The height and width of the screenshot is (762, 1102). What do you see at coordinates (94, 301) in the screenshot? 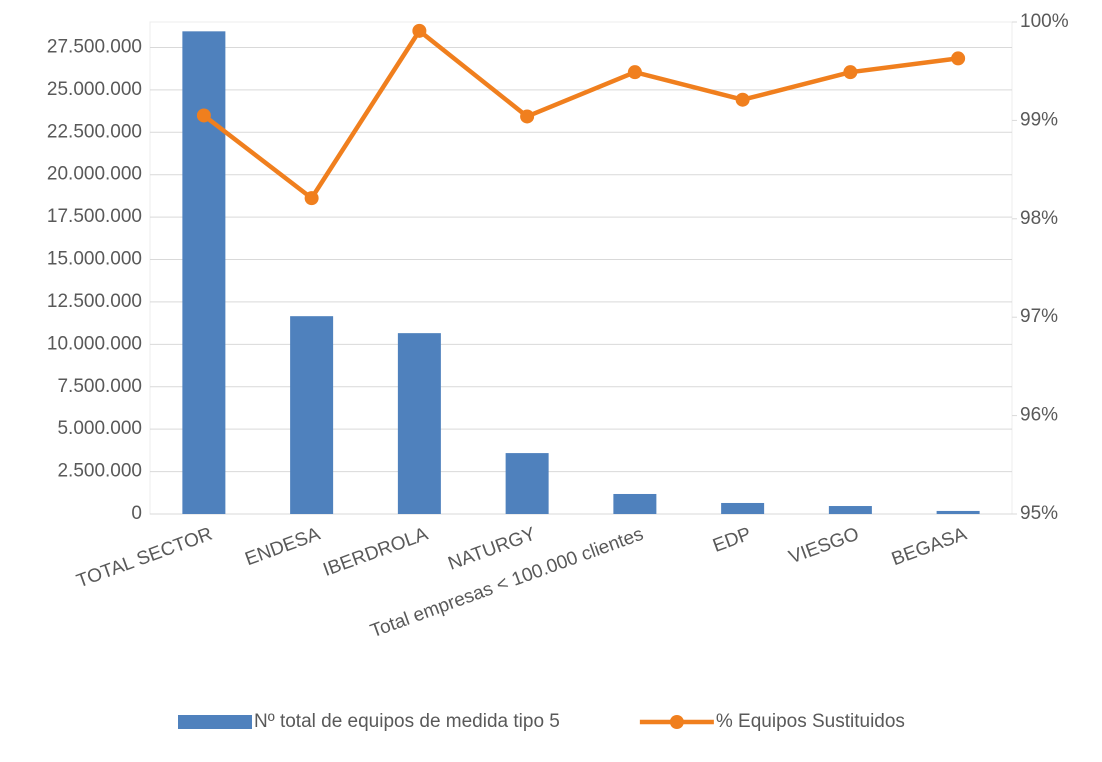
I see `y-tick-label: 12.500.000` at bounding box center [94, 301].